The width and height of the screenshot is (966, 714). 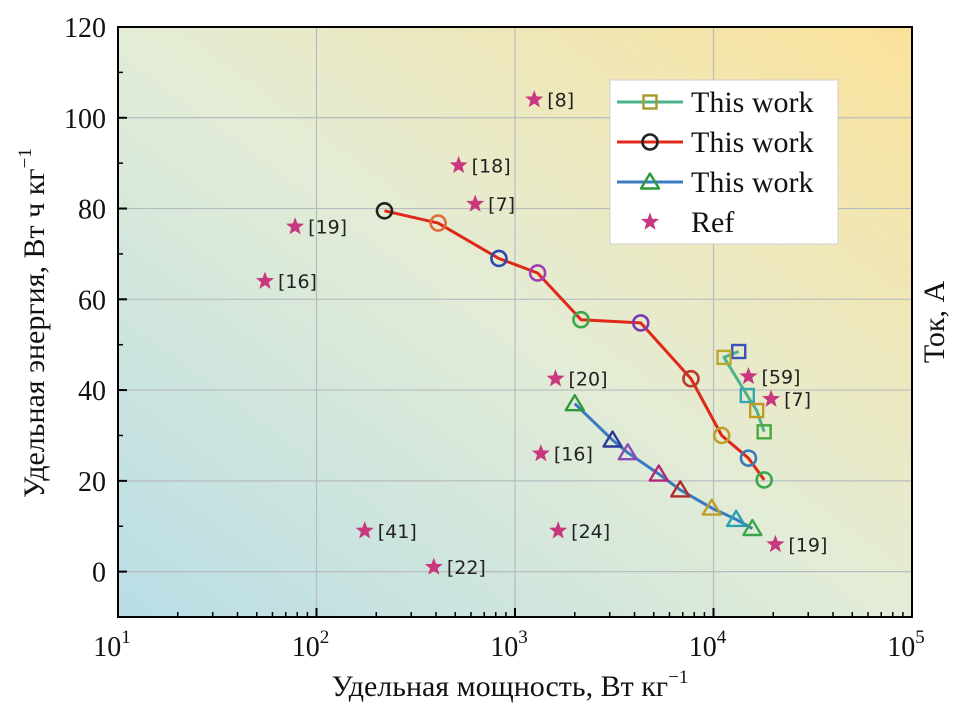 I want to click on y-tick-label: 20, so click(x=92, y=482).